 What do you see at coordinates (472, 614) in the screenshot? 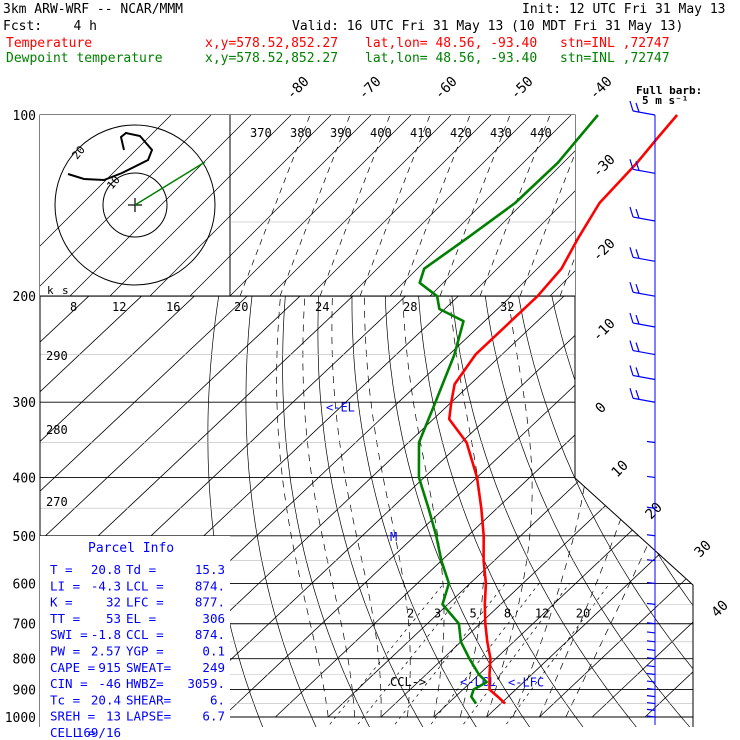
I see `mixing-ratio-label: 5` at bounding box center [472, 614].